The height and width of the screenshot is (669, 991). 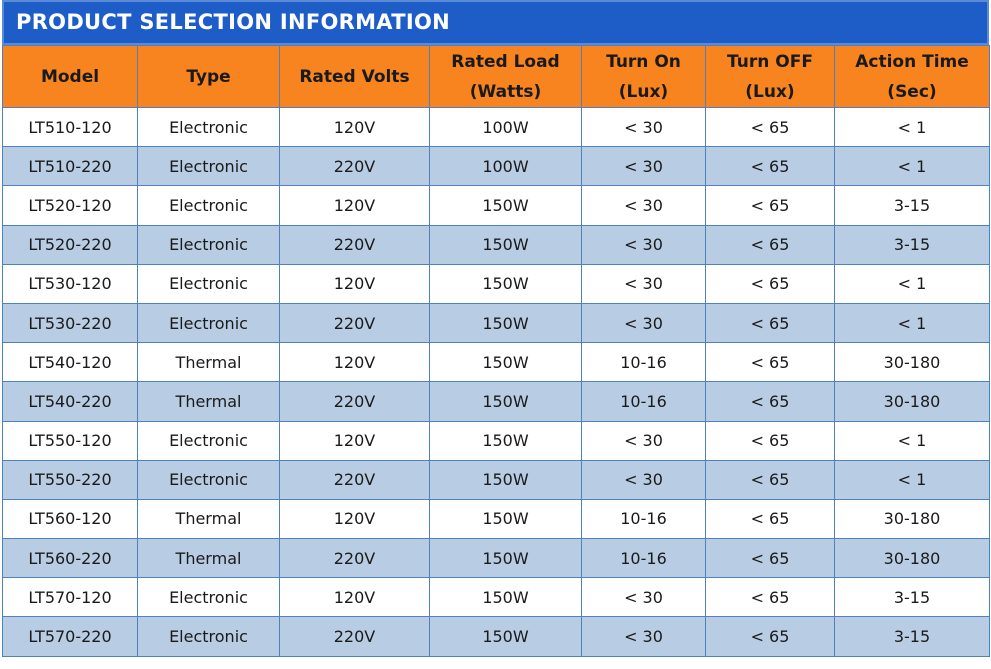 I want to click on table-row: LT540-220 Thermal 220V 150W 10-16 < 65 30-180, so click(x=496, y=401).